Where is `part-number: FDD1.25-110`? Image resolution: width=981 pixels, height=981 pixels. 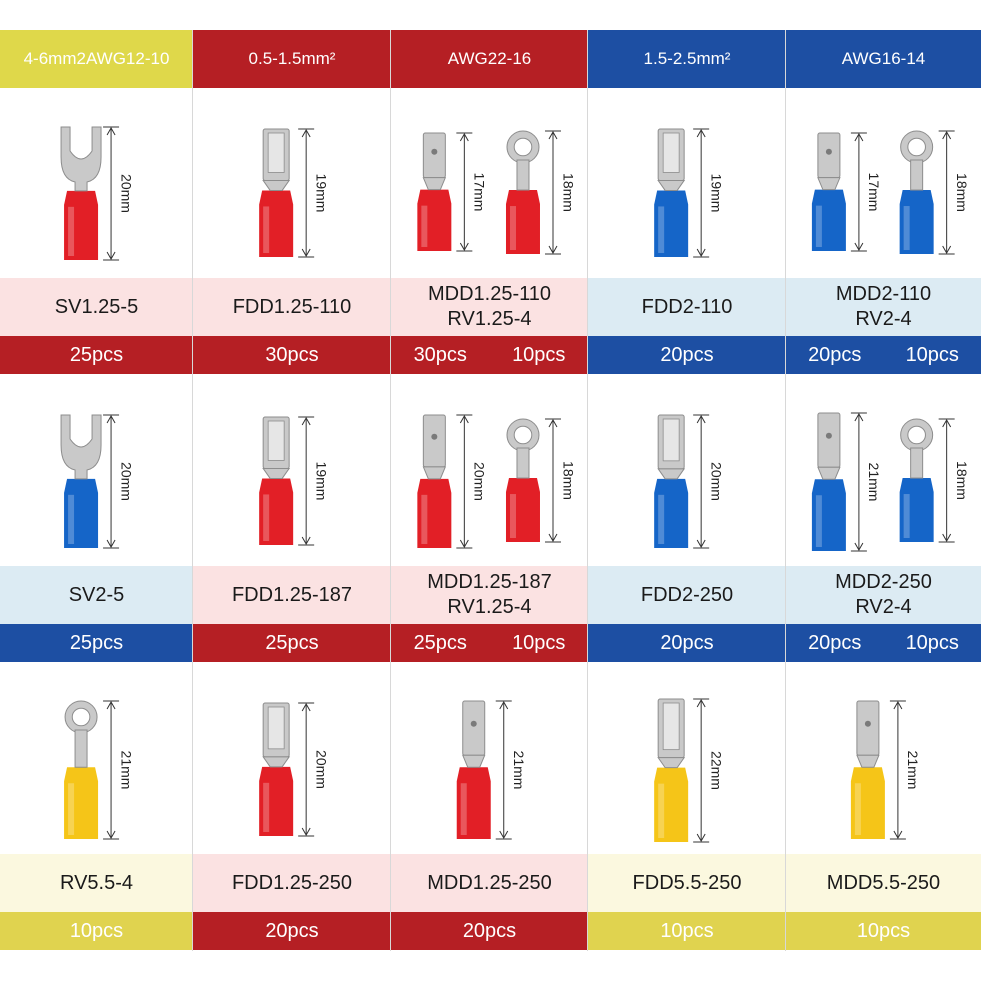 part-number: FDD1.25-110 is located at coordinates (292, 306).